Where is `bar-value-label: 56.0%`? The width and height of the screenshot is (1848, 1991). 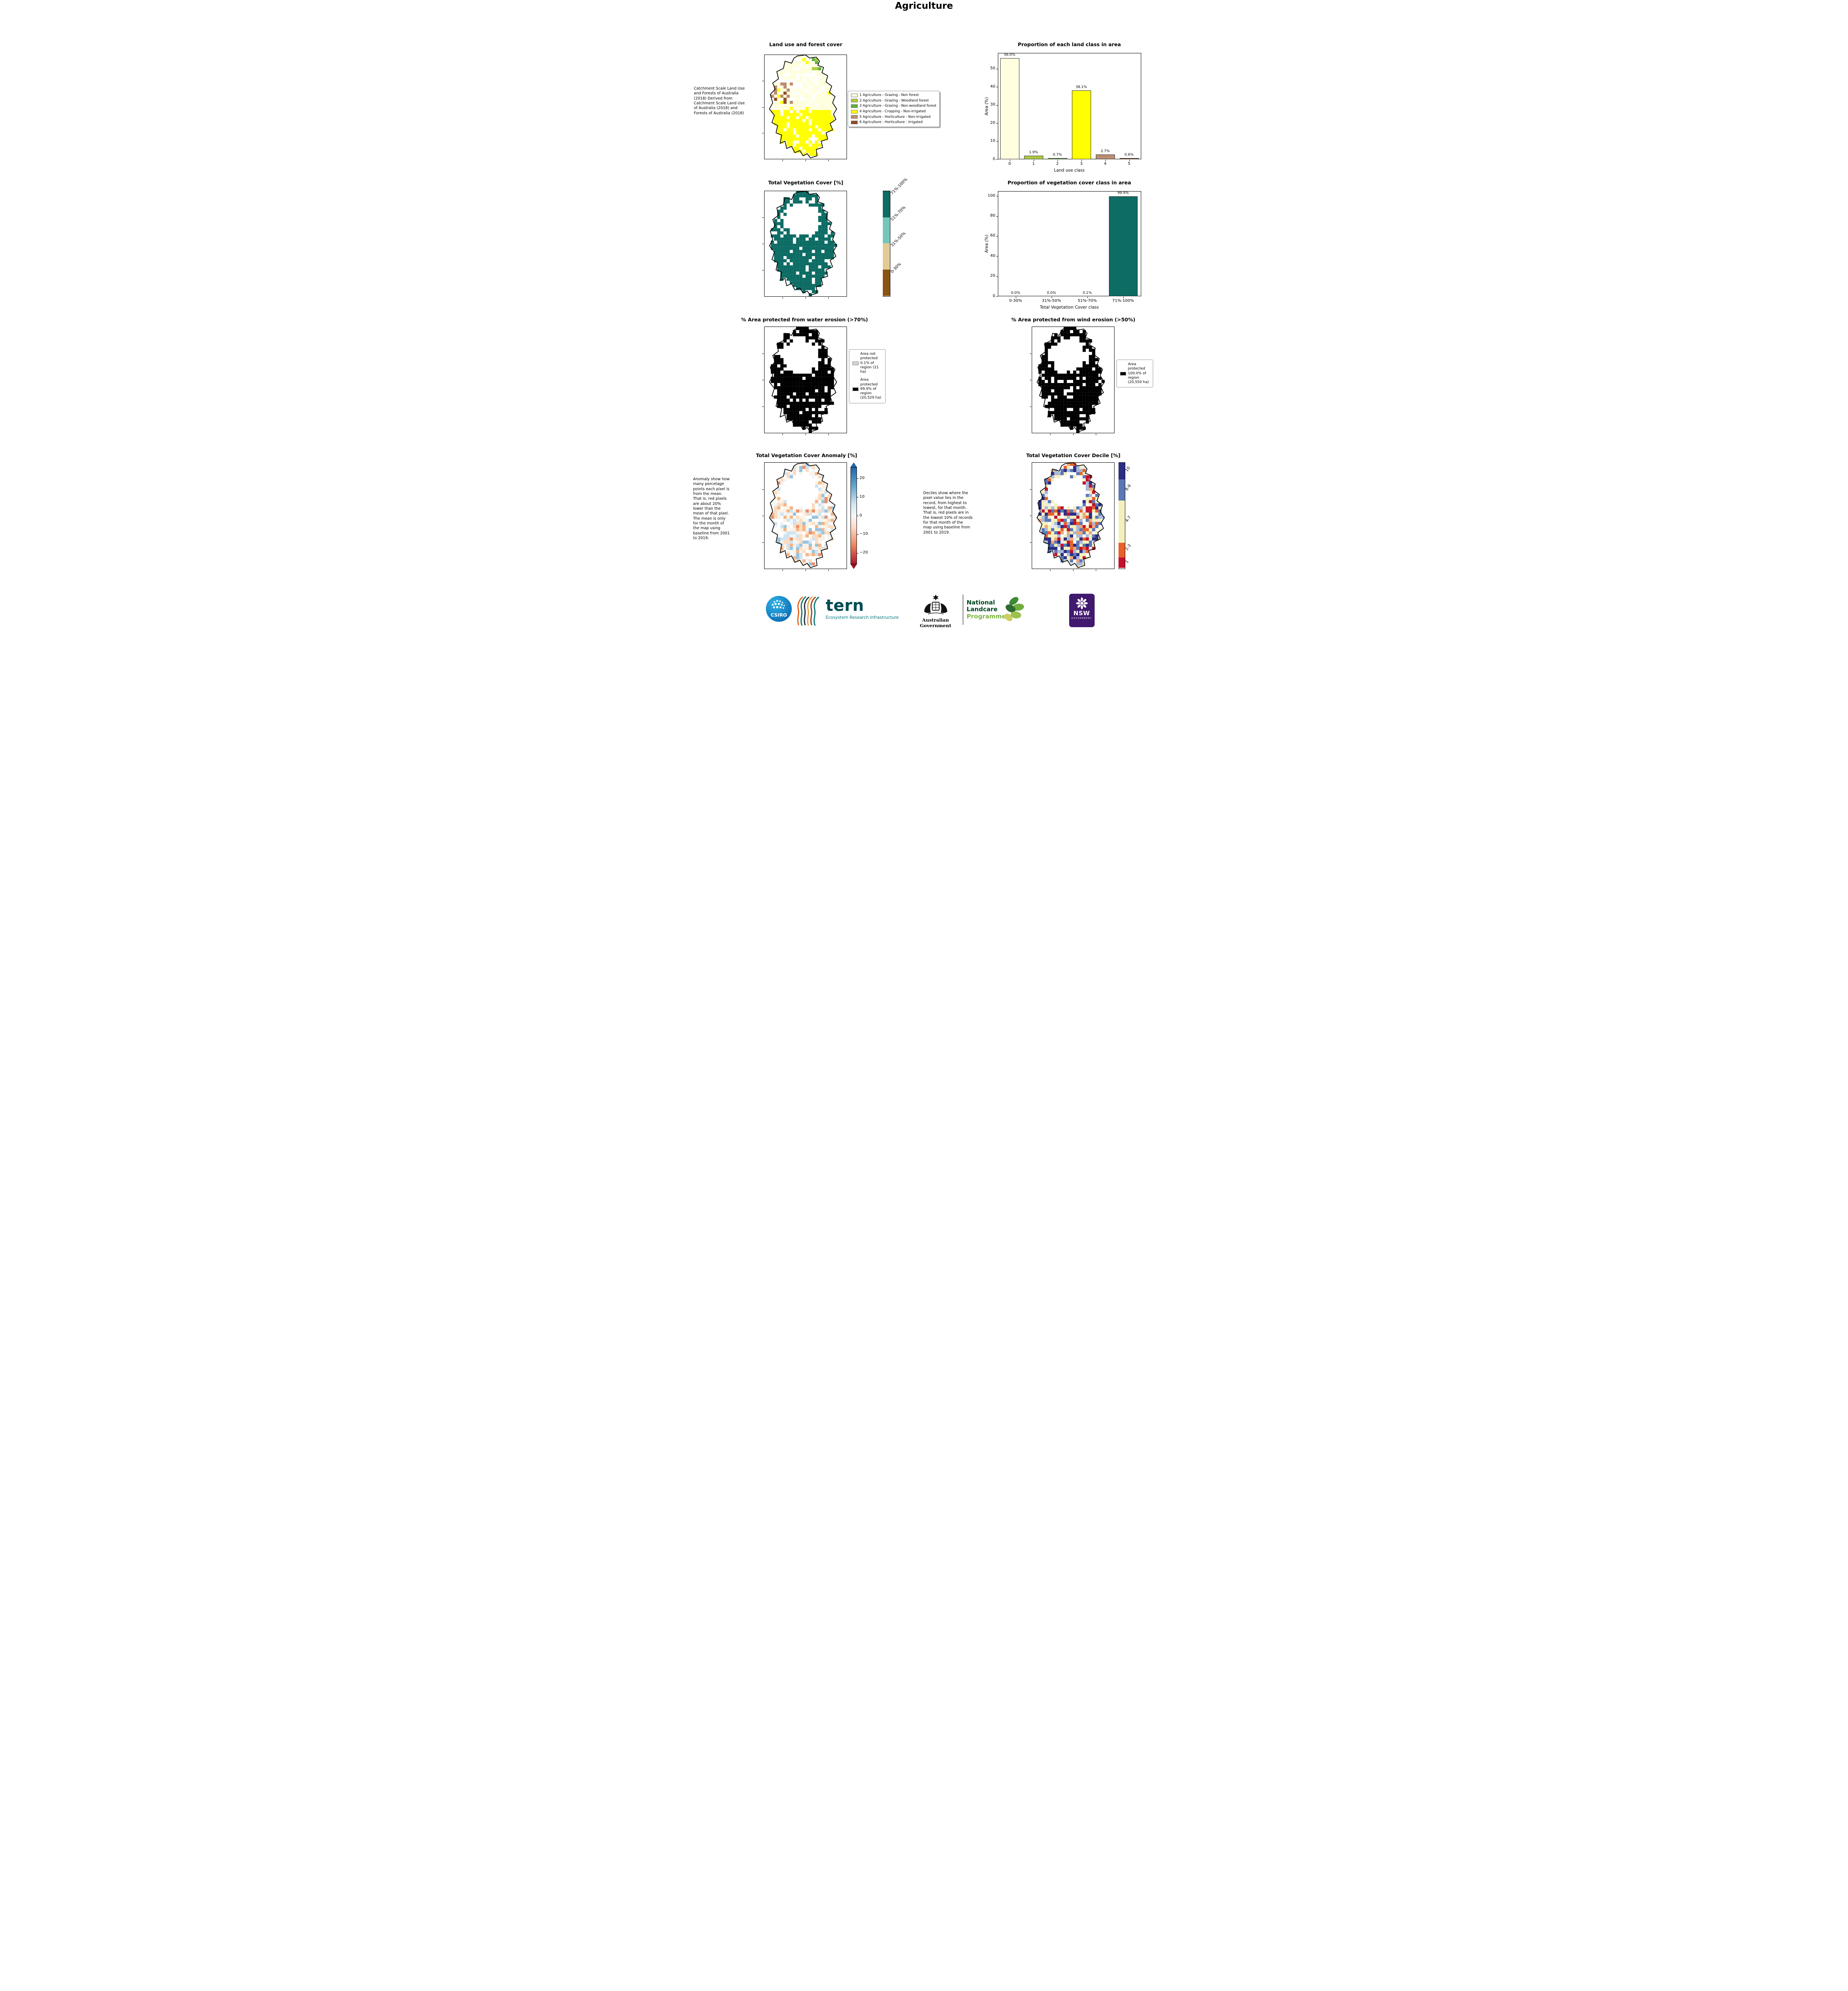 bar-value-label: 56.0% is located at coordinates (1009, 55).